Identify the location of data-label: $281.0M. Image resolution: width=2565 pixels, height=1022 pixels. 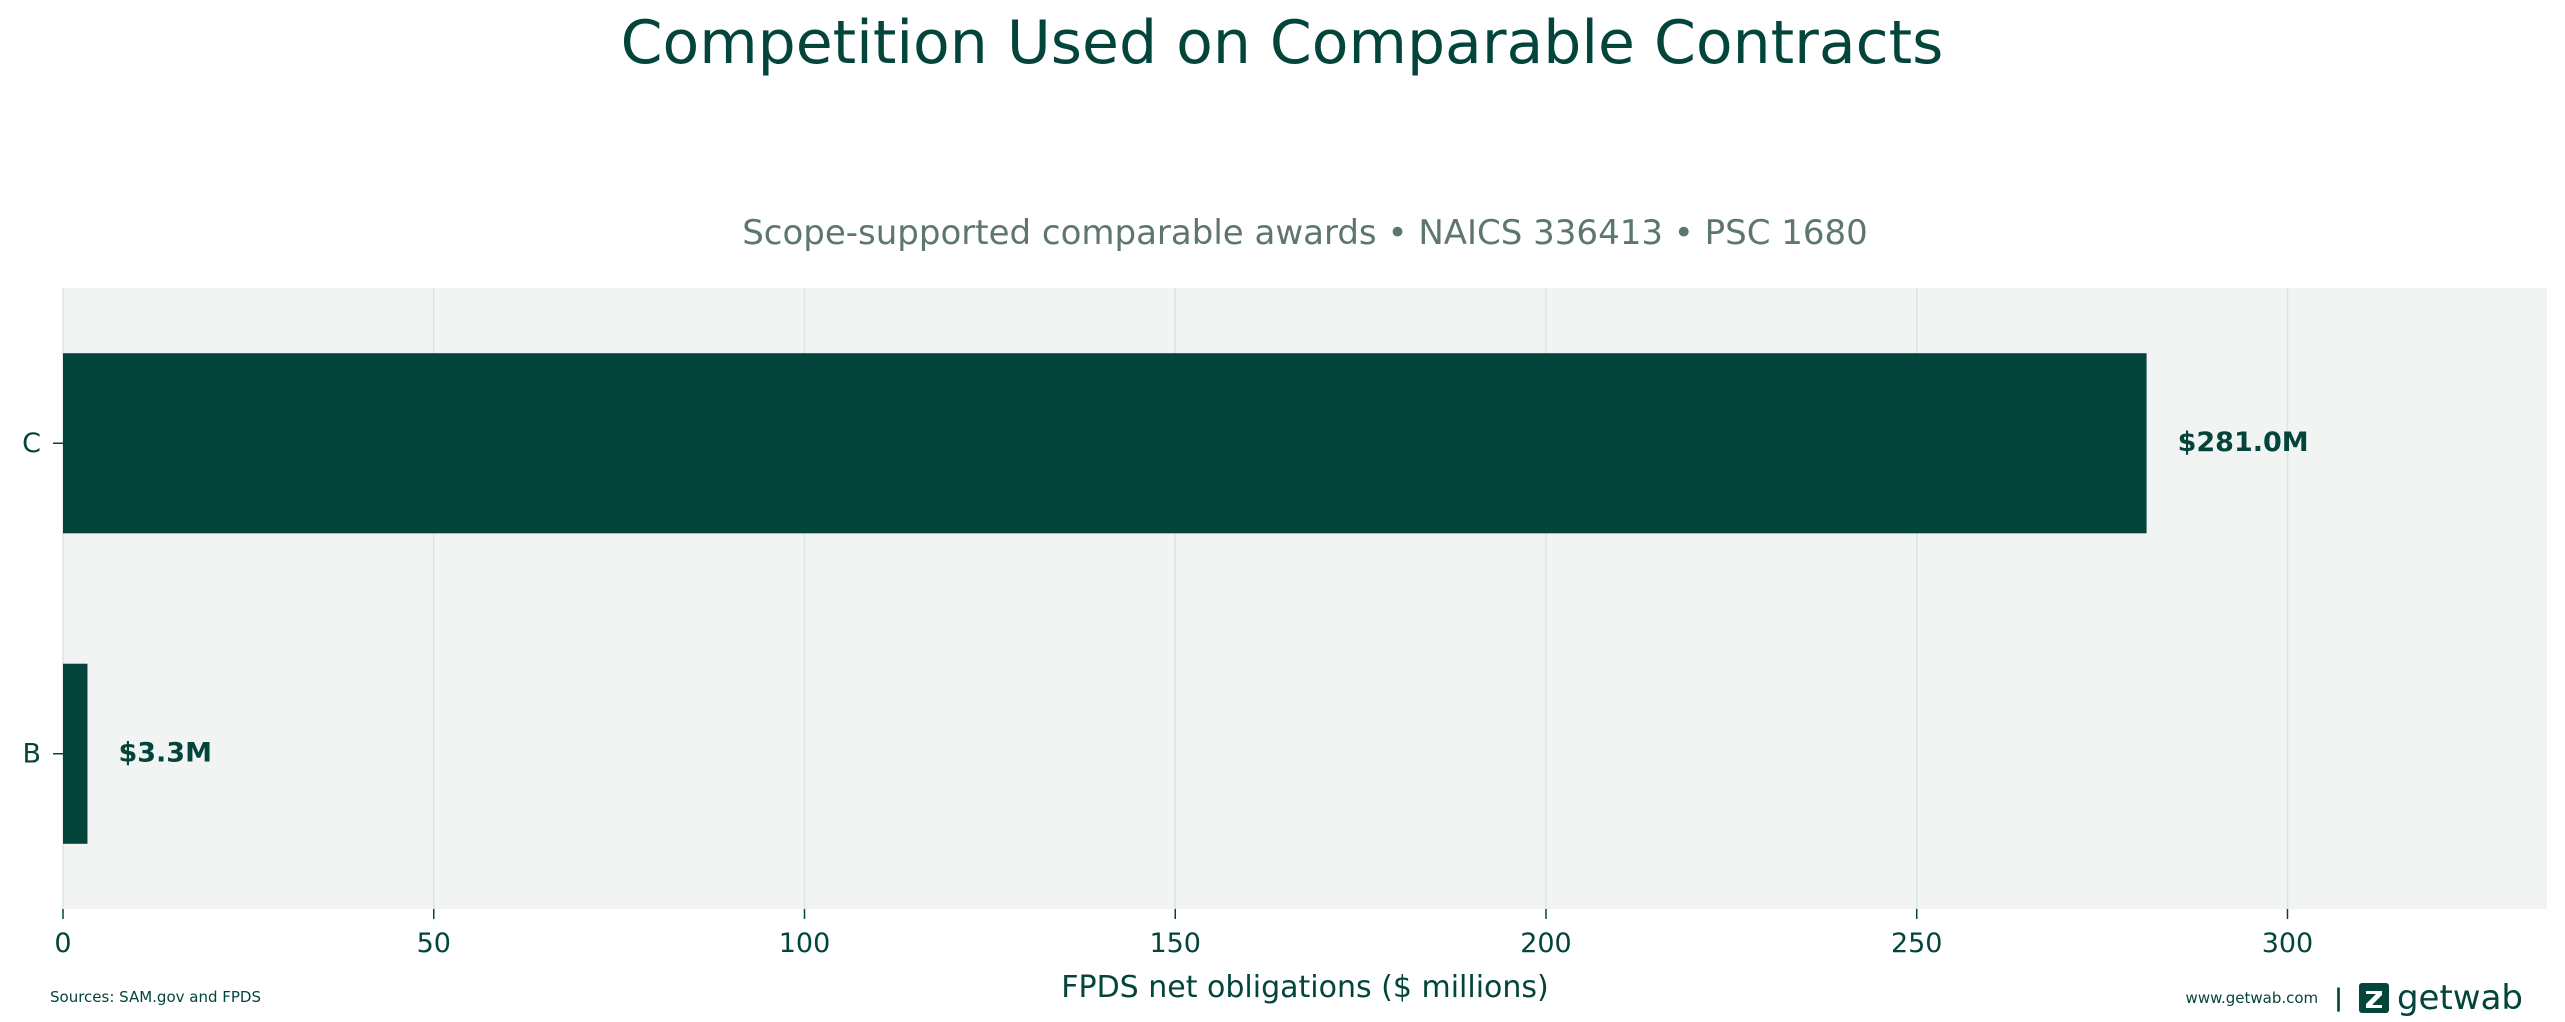
(2243, 442).